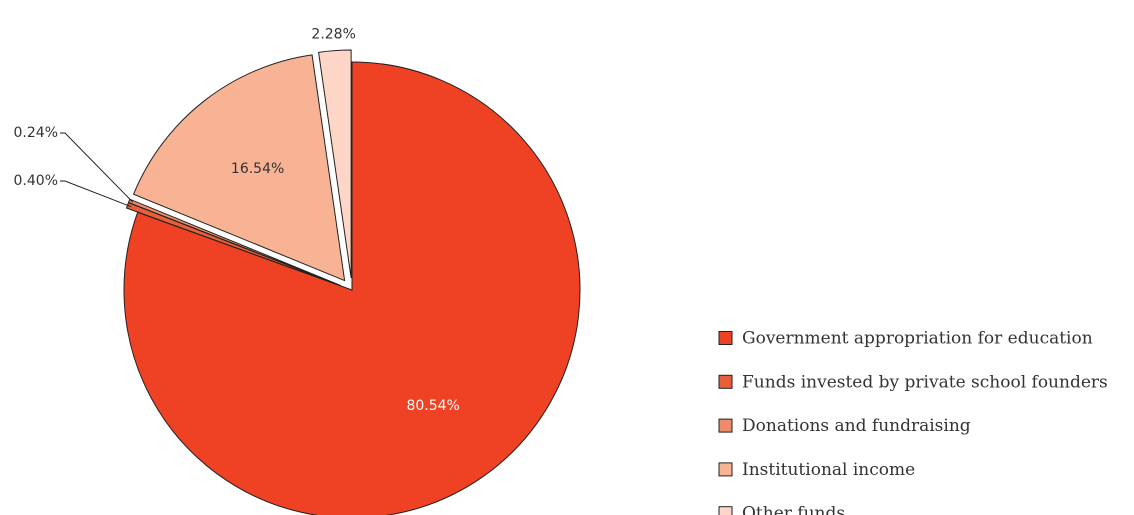 Image resolution: width=1134 pixels, height=515 pixels. Describe the element at coordinates (828, 470) in the screenshot. I see `legend: Institutional income` at that location.